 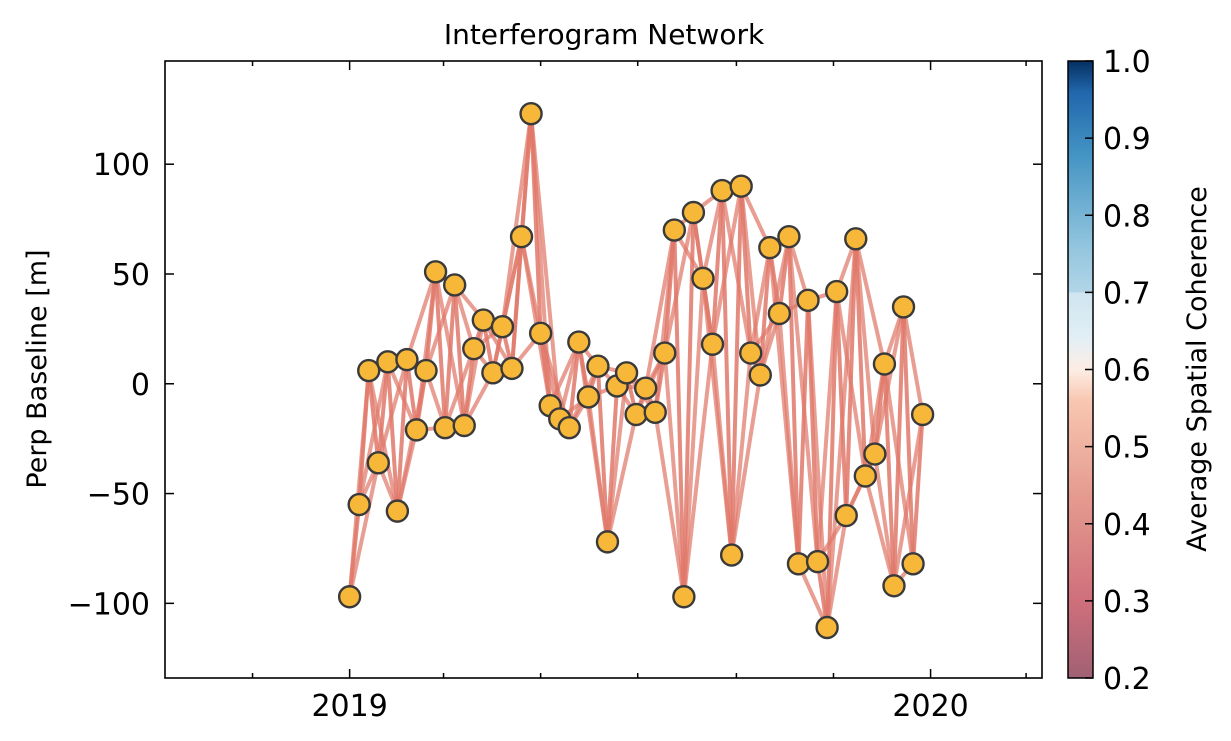 What do you see at coordinates (604, 34) in the screenshot?
I see `chart-title: Interferogram Network` at bounding box center [604, 34].